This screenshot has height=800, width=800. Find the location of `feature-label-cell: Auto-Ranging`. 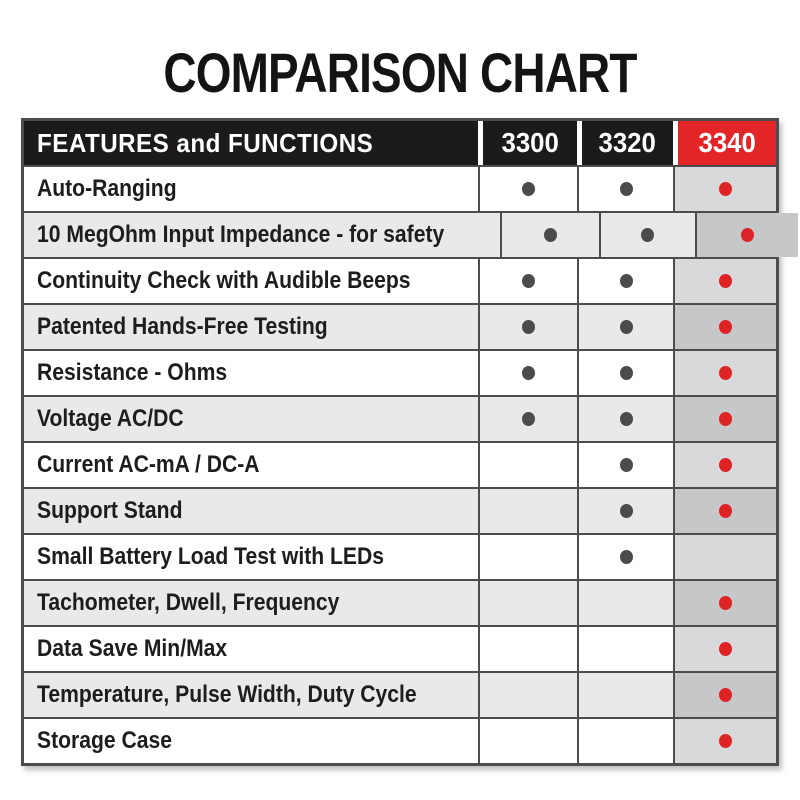

feature-label-cell: Auto-Ranging is located at coordinates (251, 189).